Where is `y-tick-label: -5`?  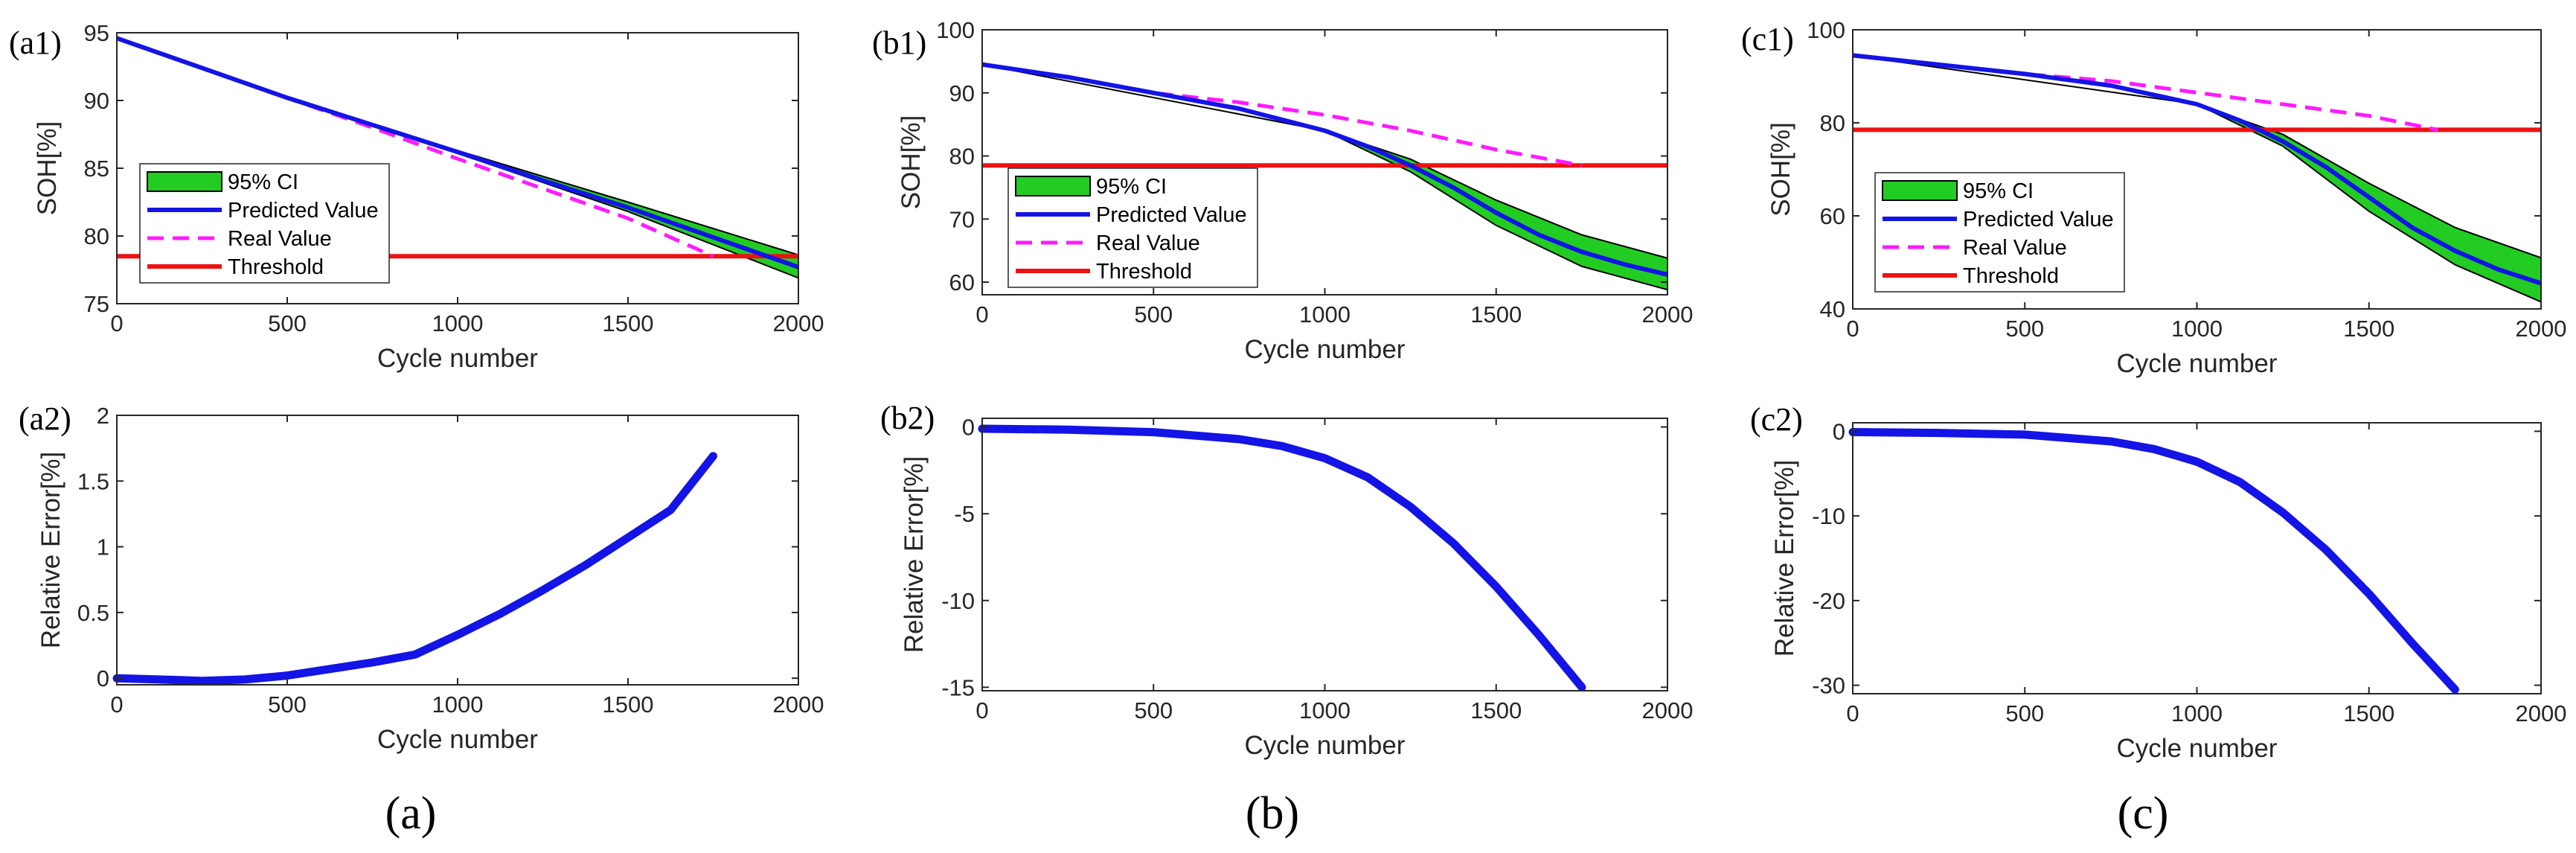
y-tick-label: -5 is located at coordinates (964, 514).